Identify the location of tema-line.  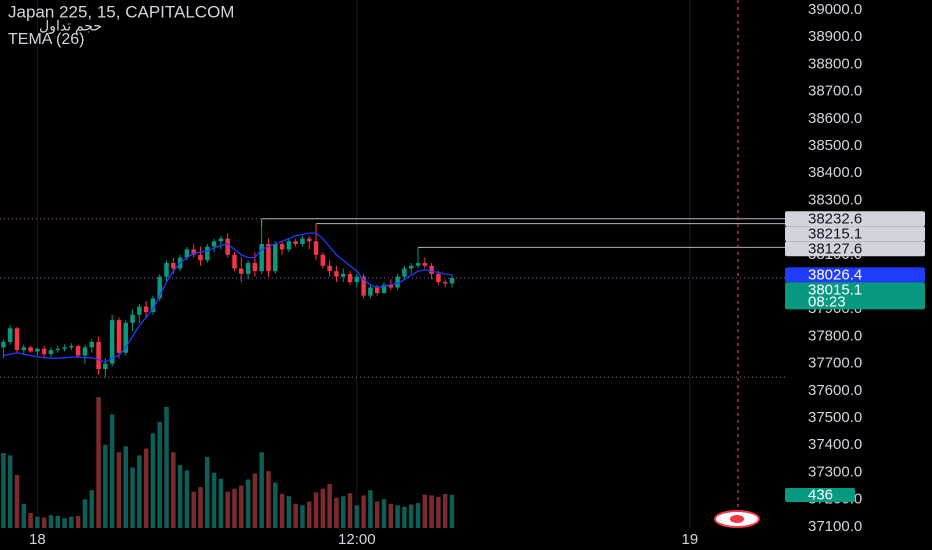
(228, 298).